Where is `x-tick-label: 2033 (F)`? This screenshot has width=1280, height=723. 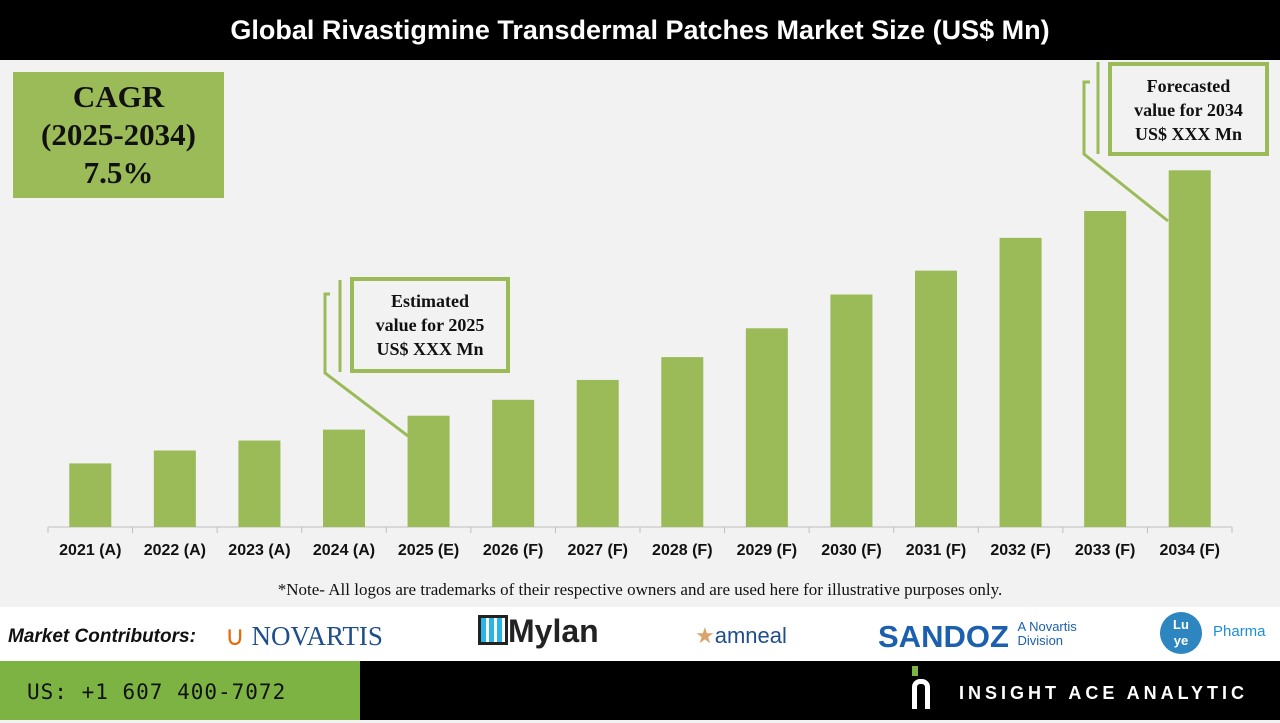 x-tick-label: 2033 (F) is located at coordinates (1105, 550).